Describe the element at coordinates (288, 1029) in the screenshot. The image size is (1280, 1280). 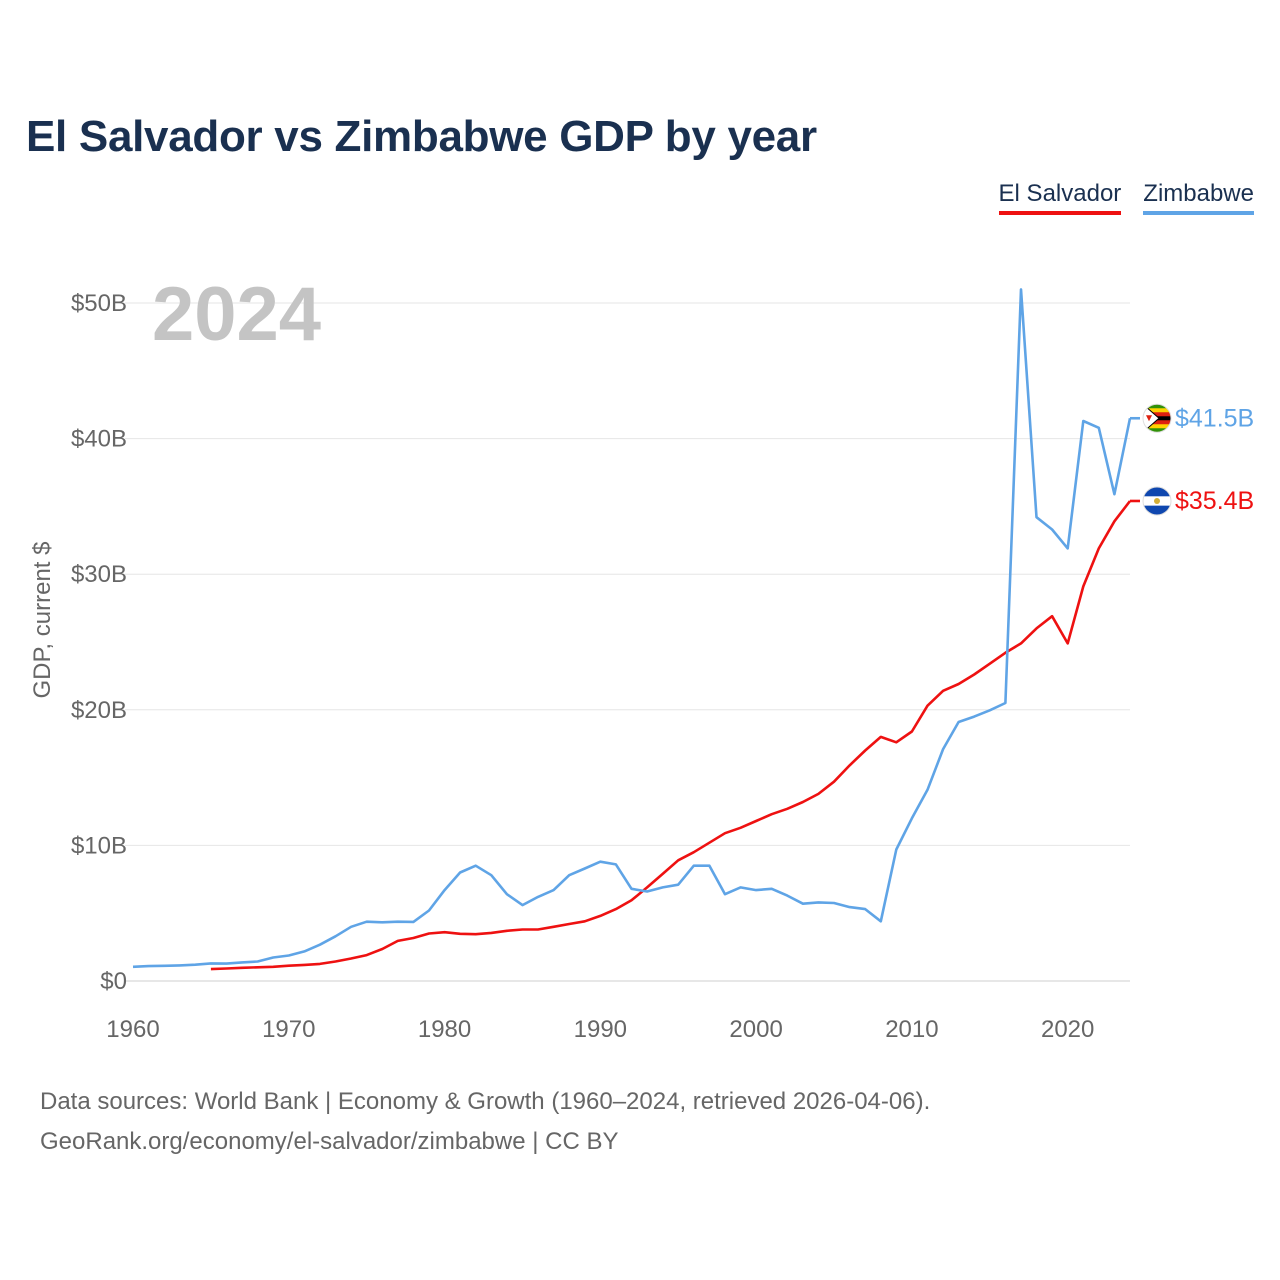
I see `x-tick-label: 1970` at that location.